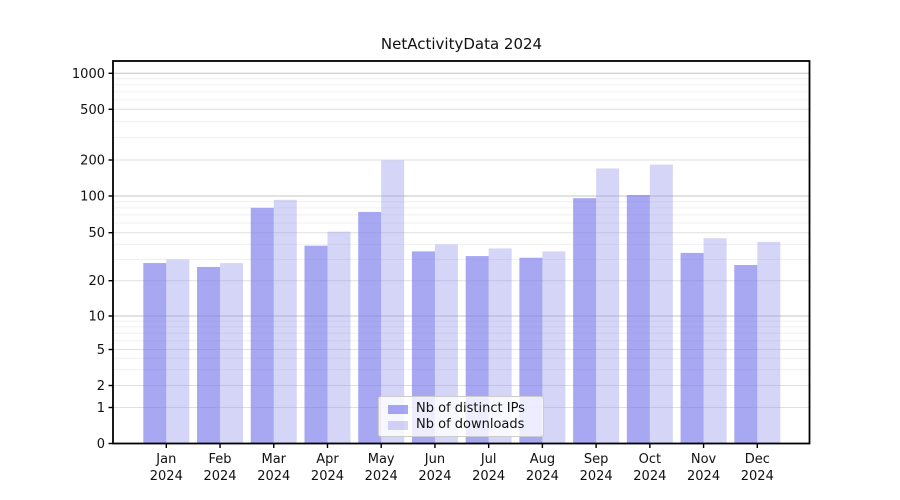  I want to click on x-tick-label-month: May, so click(381, 459).